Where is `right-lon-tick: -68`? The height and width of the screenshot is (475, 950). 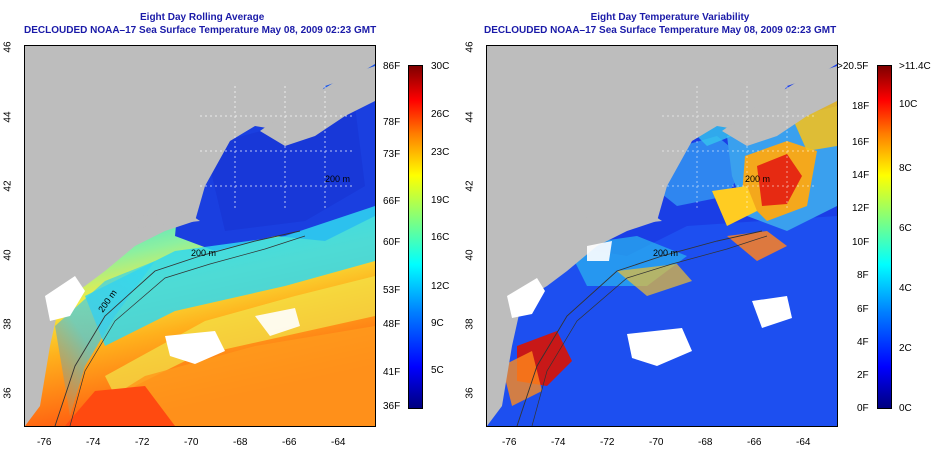 right-lon-tick: -68 is located at coordinates (705, 442).